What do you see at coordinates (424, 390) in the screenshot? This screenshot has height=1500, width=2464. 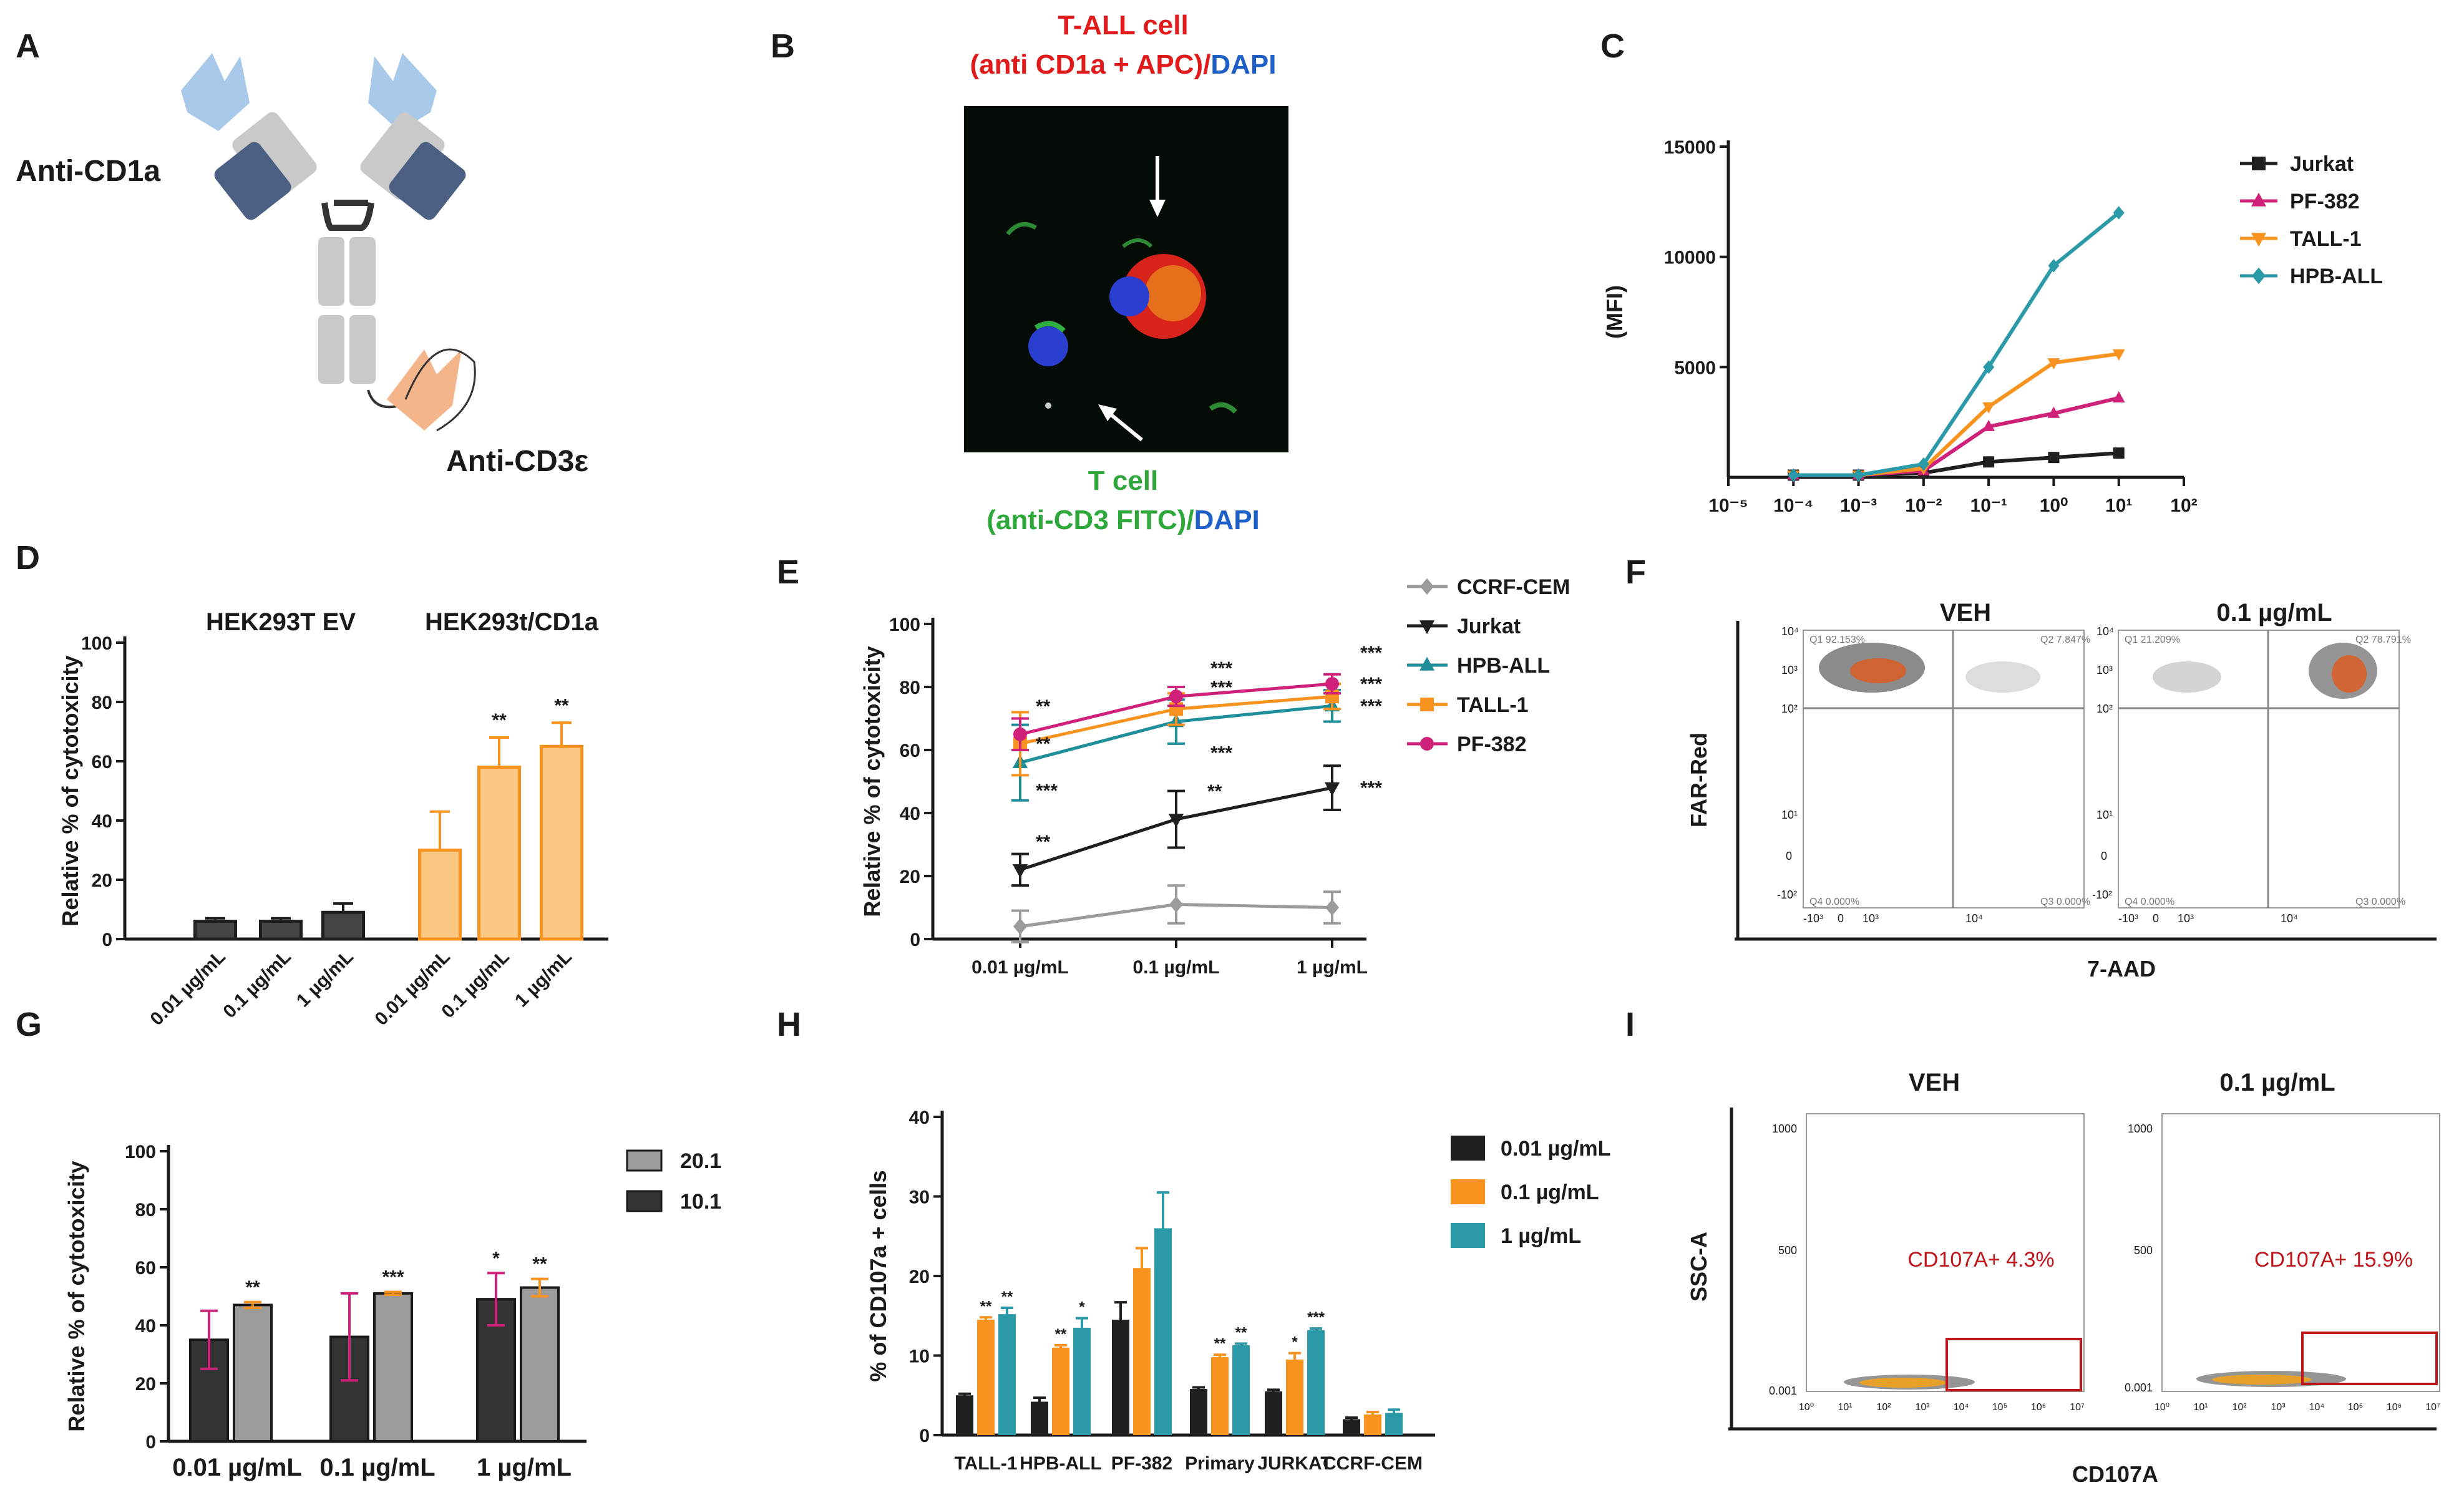 I see `cd3-scfv` at bounding box center [424, 390].